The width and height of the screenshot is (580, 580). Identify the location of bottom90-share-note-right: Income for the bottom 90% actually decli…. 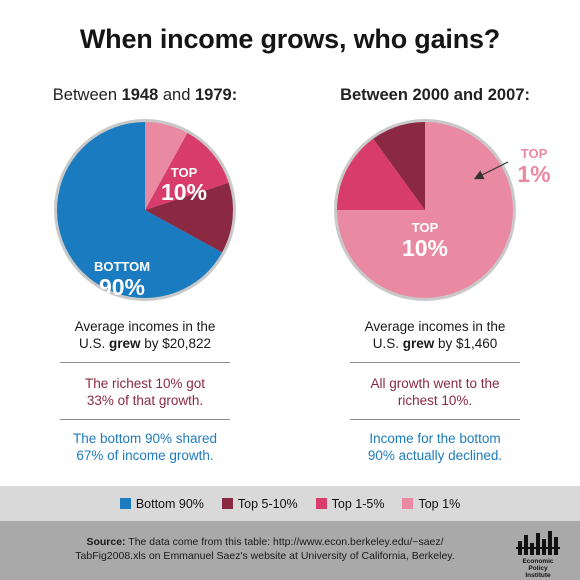
(435, 447).